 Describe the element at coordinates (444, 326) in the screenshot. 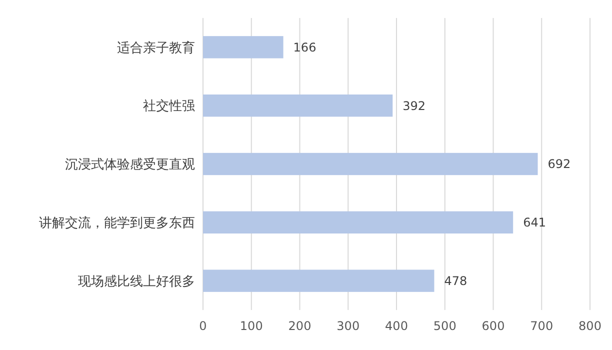

I see `x-tick-label: 500` at that location.